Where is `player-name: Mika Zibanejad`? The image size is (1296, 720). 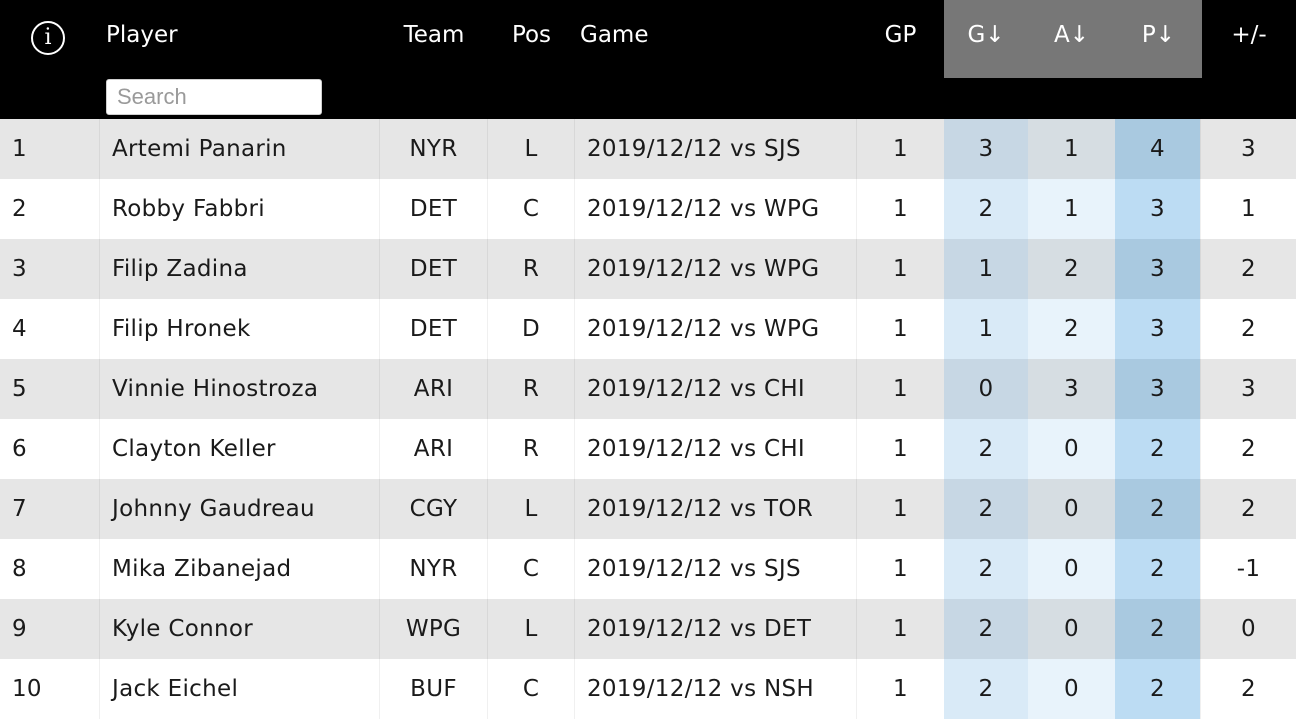 player-name: Mika Zibanejad is located at coordinates (240, 569).